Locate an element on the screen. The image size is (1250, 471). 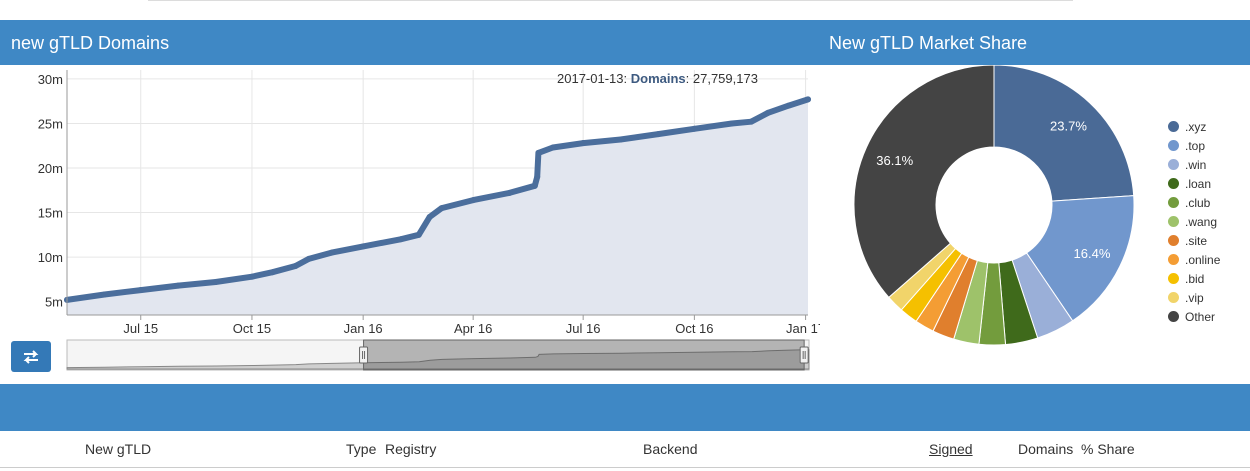
x-tick-label: Jan 16 is located at coordinates (363, 328).